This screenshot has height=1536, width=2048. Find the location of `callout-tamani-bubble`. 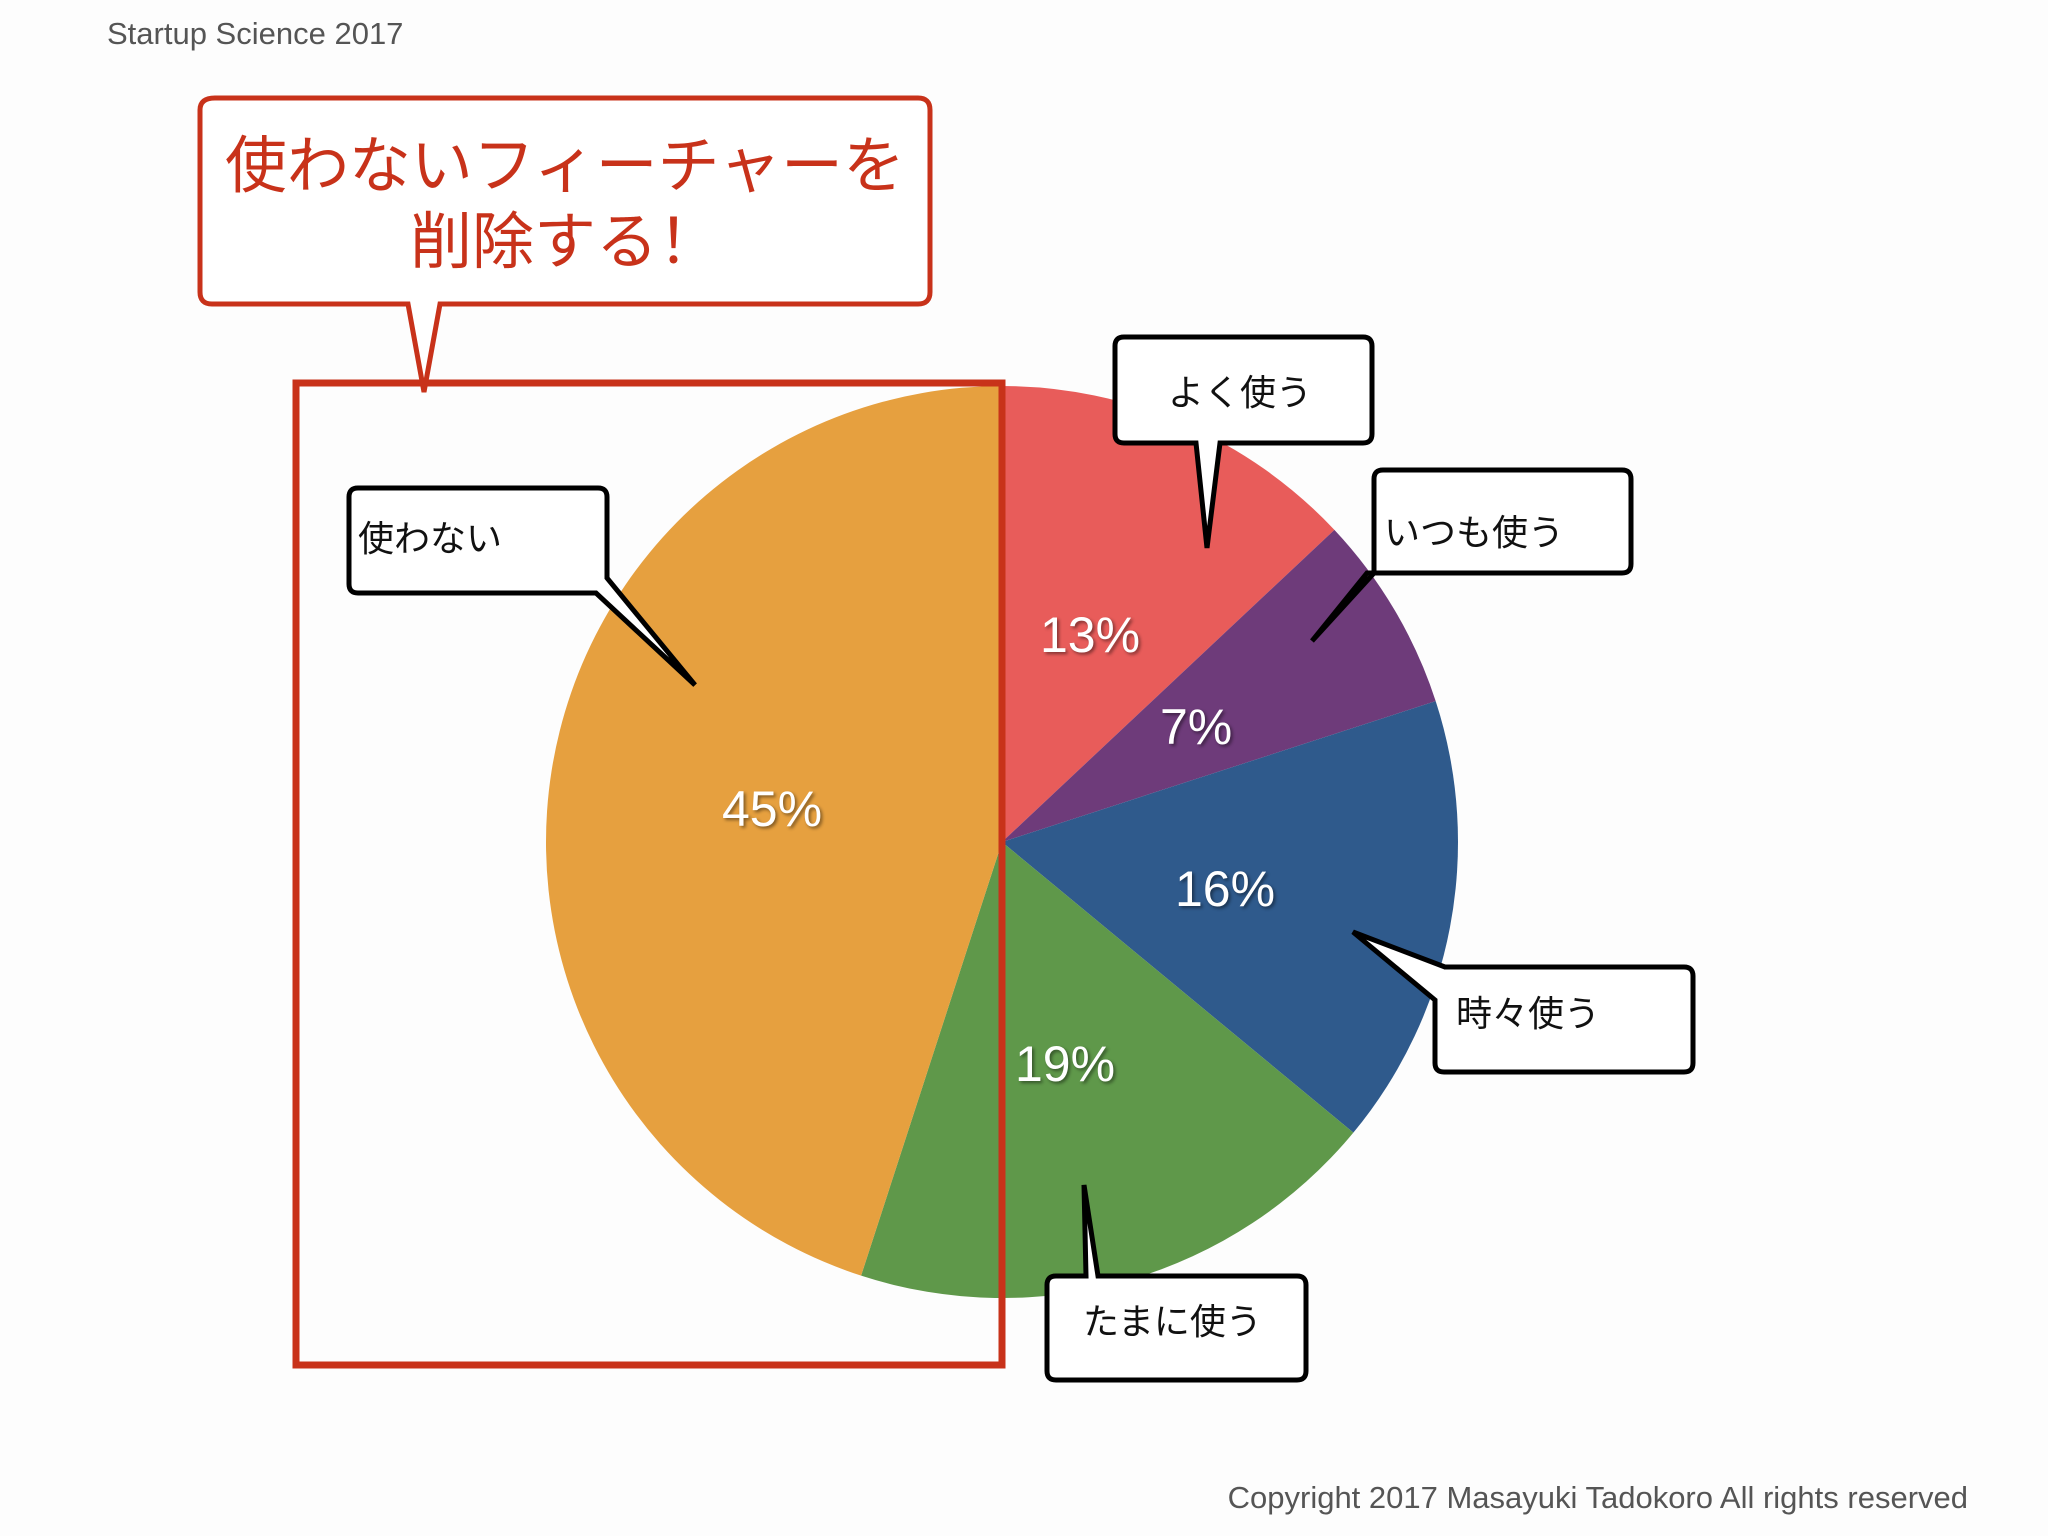

callout-tamani-bubble is located at coordinates (1176, 1283).